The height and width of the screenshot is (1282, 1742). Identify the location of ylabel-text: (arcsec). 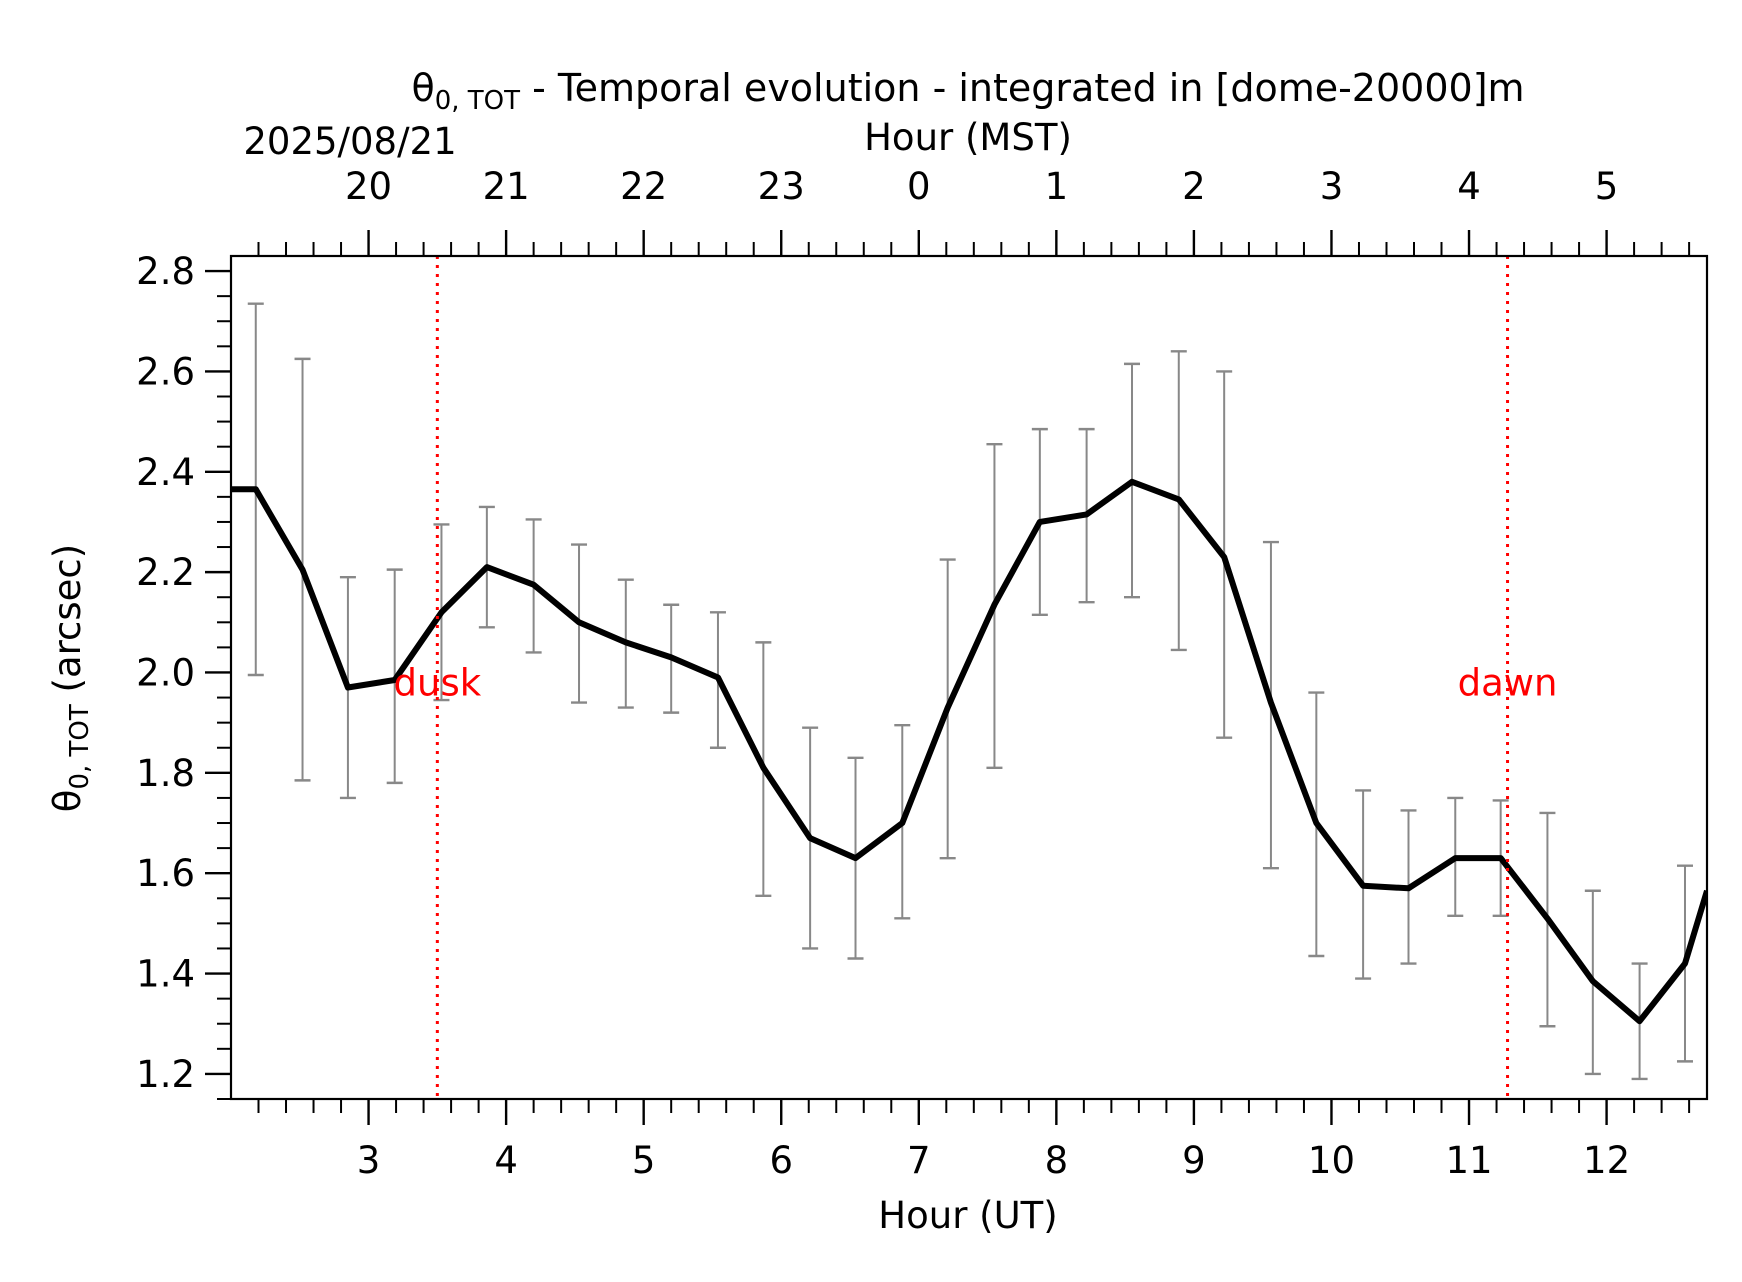
(67, 624).